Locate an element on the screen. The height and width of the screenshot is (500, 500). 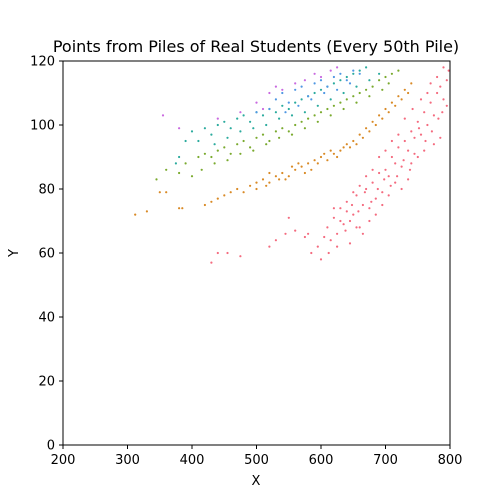
y-tick-label: 20 is located at coordinates (46, 382).